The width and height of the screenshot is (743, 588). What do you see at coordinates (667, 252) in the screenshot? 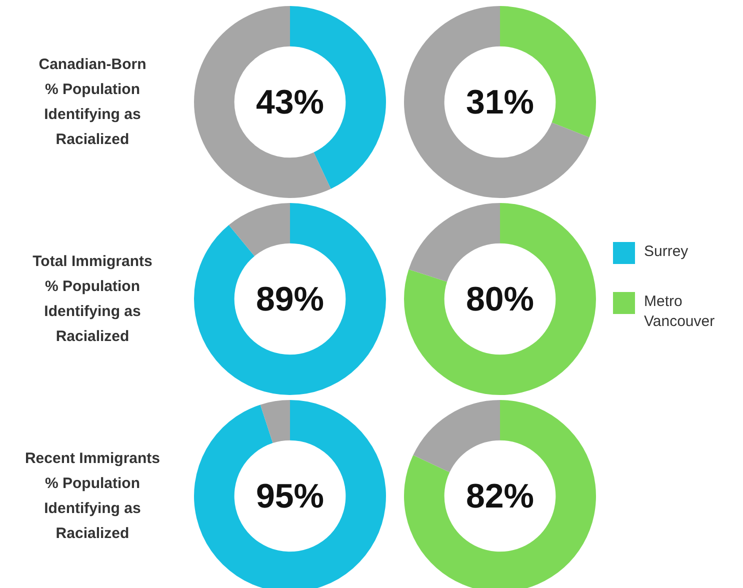
I see `legend-label: Surrey` at bounding box center [667, 252].